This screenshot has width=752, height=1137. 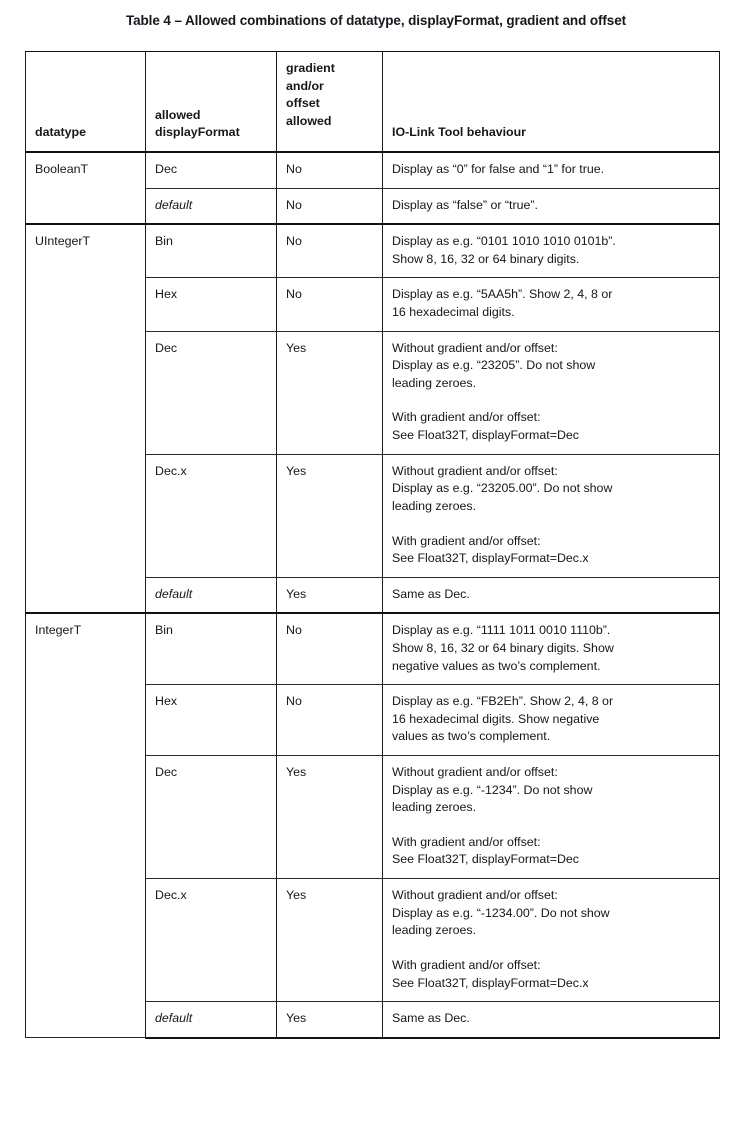 I want to click on behaviour-line: Display as e.g. “FB2Eh”. Show 2, 4, 8 or, so click(x=503, y=701).